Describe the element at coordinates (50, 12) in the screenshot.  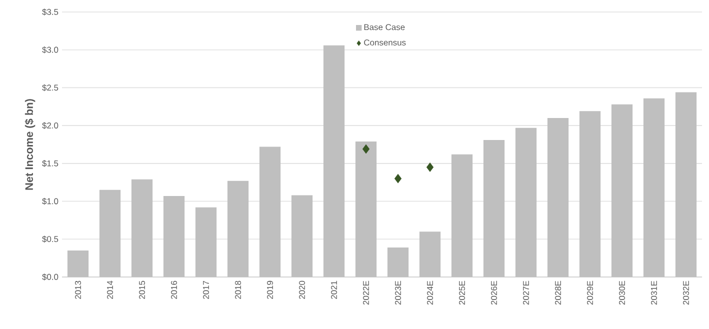
I see `y-tick-label: $3.5` at that location.